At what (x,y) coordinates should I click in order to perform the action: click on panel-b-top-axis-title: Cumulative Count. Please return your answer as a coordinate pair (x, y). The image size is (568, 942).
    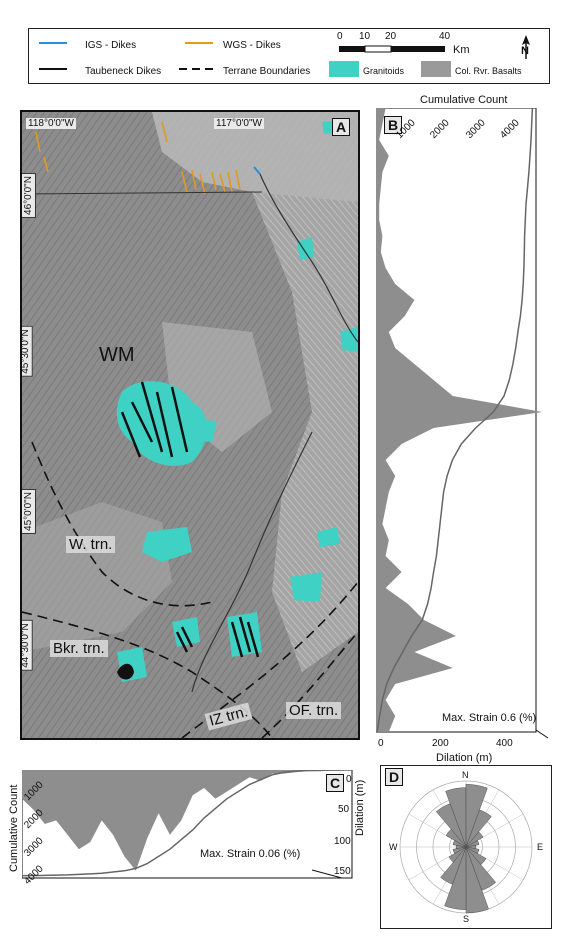
    Looking at the image, I should click on (464, 100).